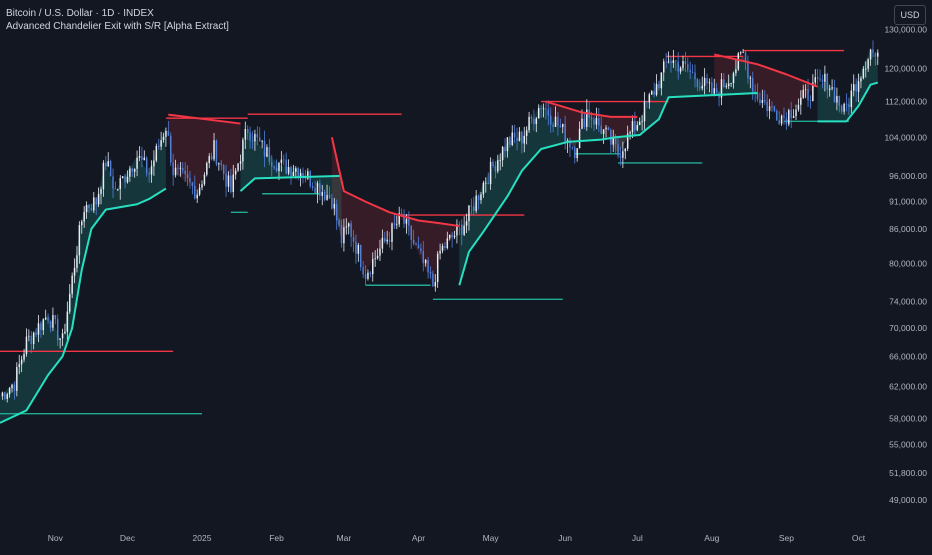 Image resolution: width=932 pixels, height=555 pixels. Describe the element at coordinates (591, 127) in the screenshot. I see `bear-trailing-stop-fill` at that location.